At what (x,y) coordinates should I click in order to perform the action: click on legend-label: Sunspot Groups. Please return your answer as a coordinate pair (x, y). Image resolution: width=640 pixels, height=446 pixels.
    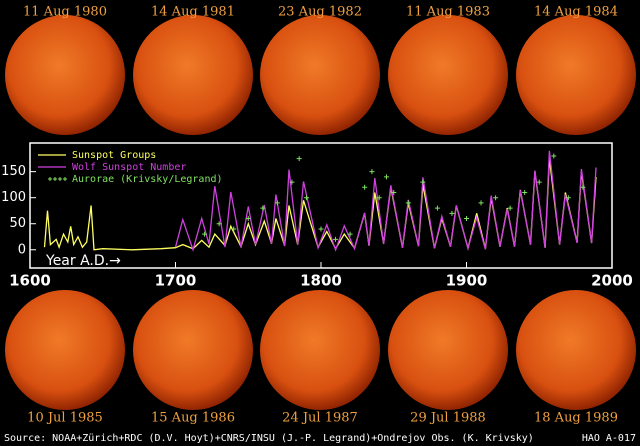
    Looking at the image, I should click on (114, 155).